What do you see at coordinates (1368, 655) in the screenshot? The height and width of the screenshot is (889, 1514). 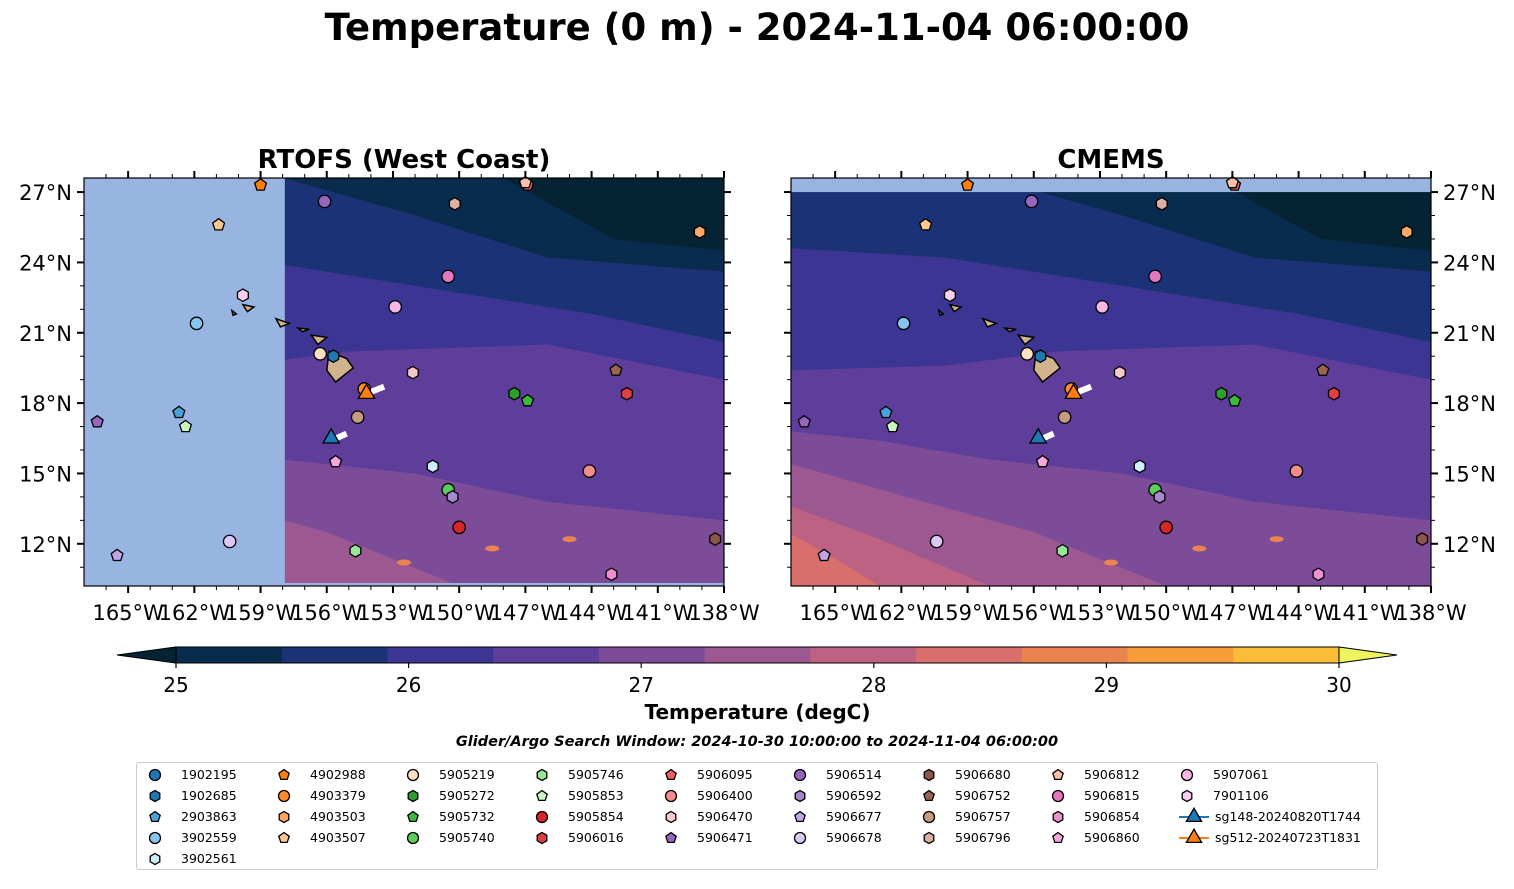 I see `colorbar-extend-high` at bounding box center [1368, 655].